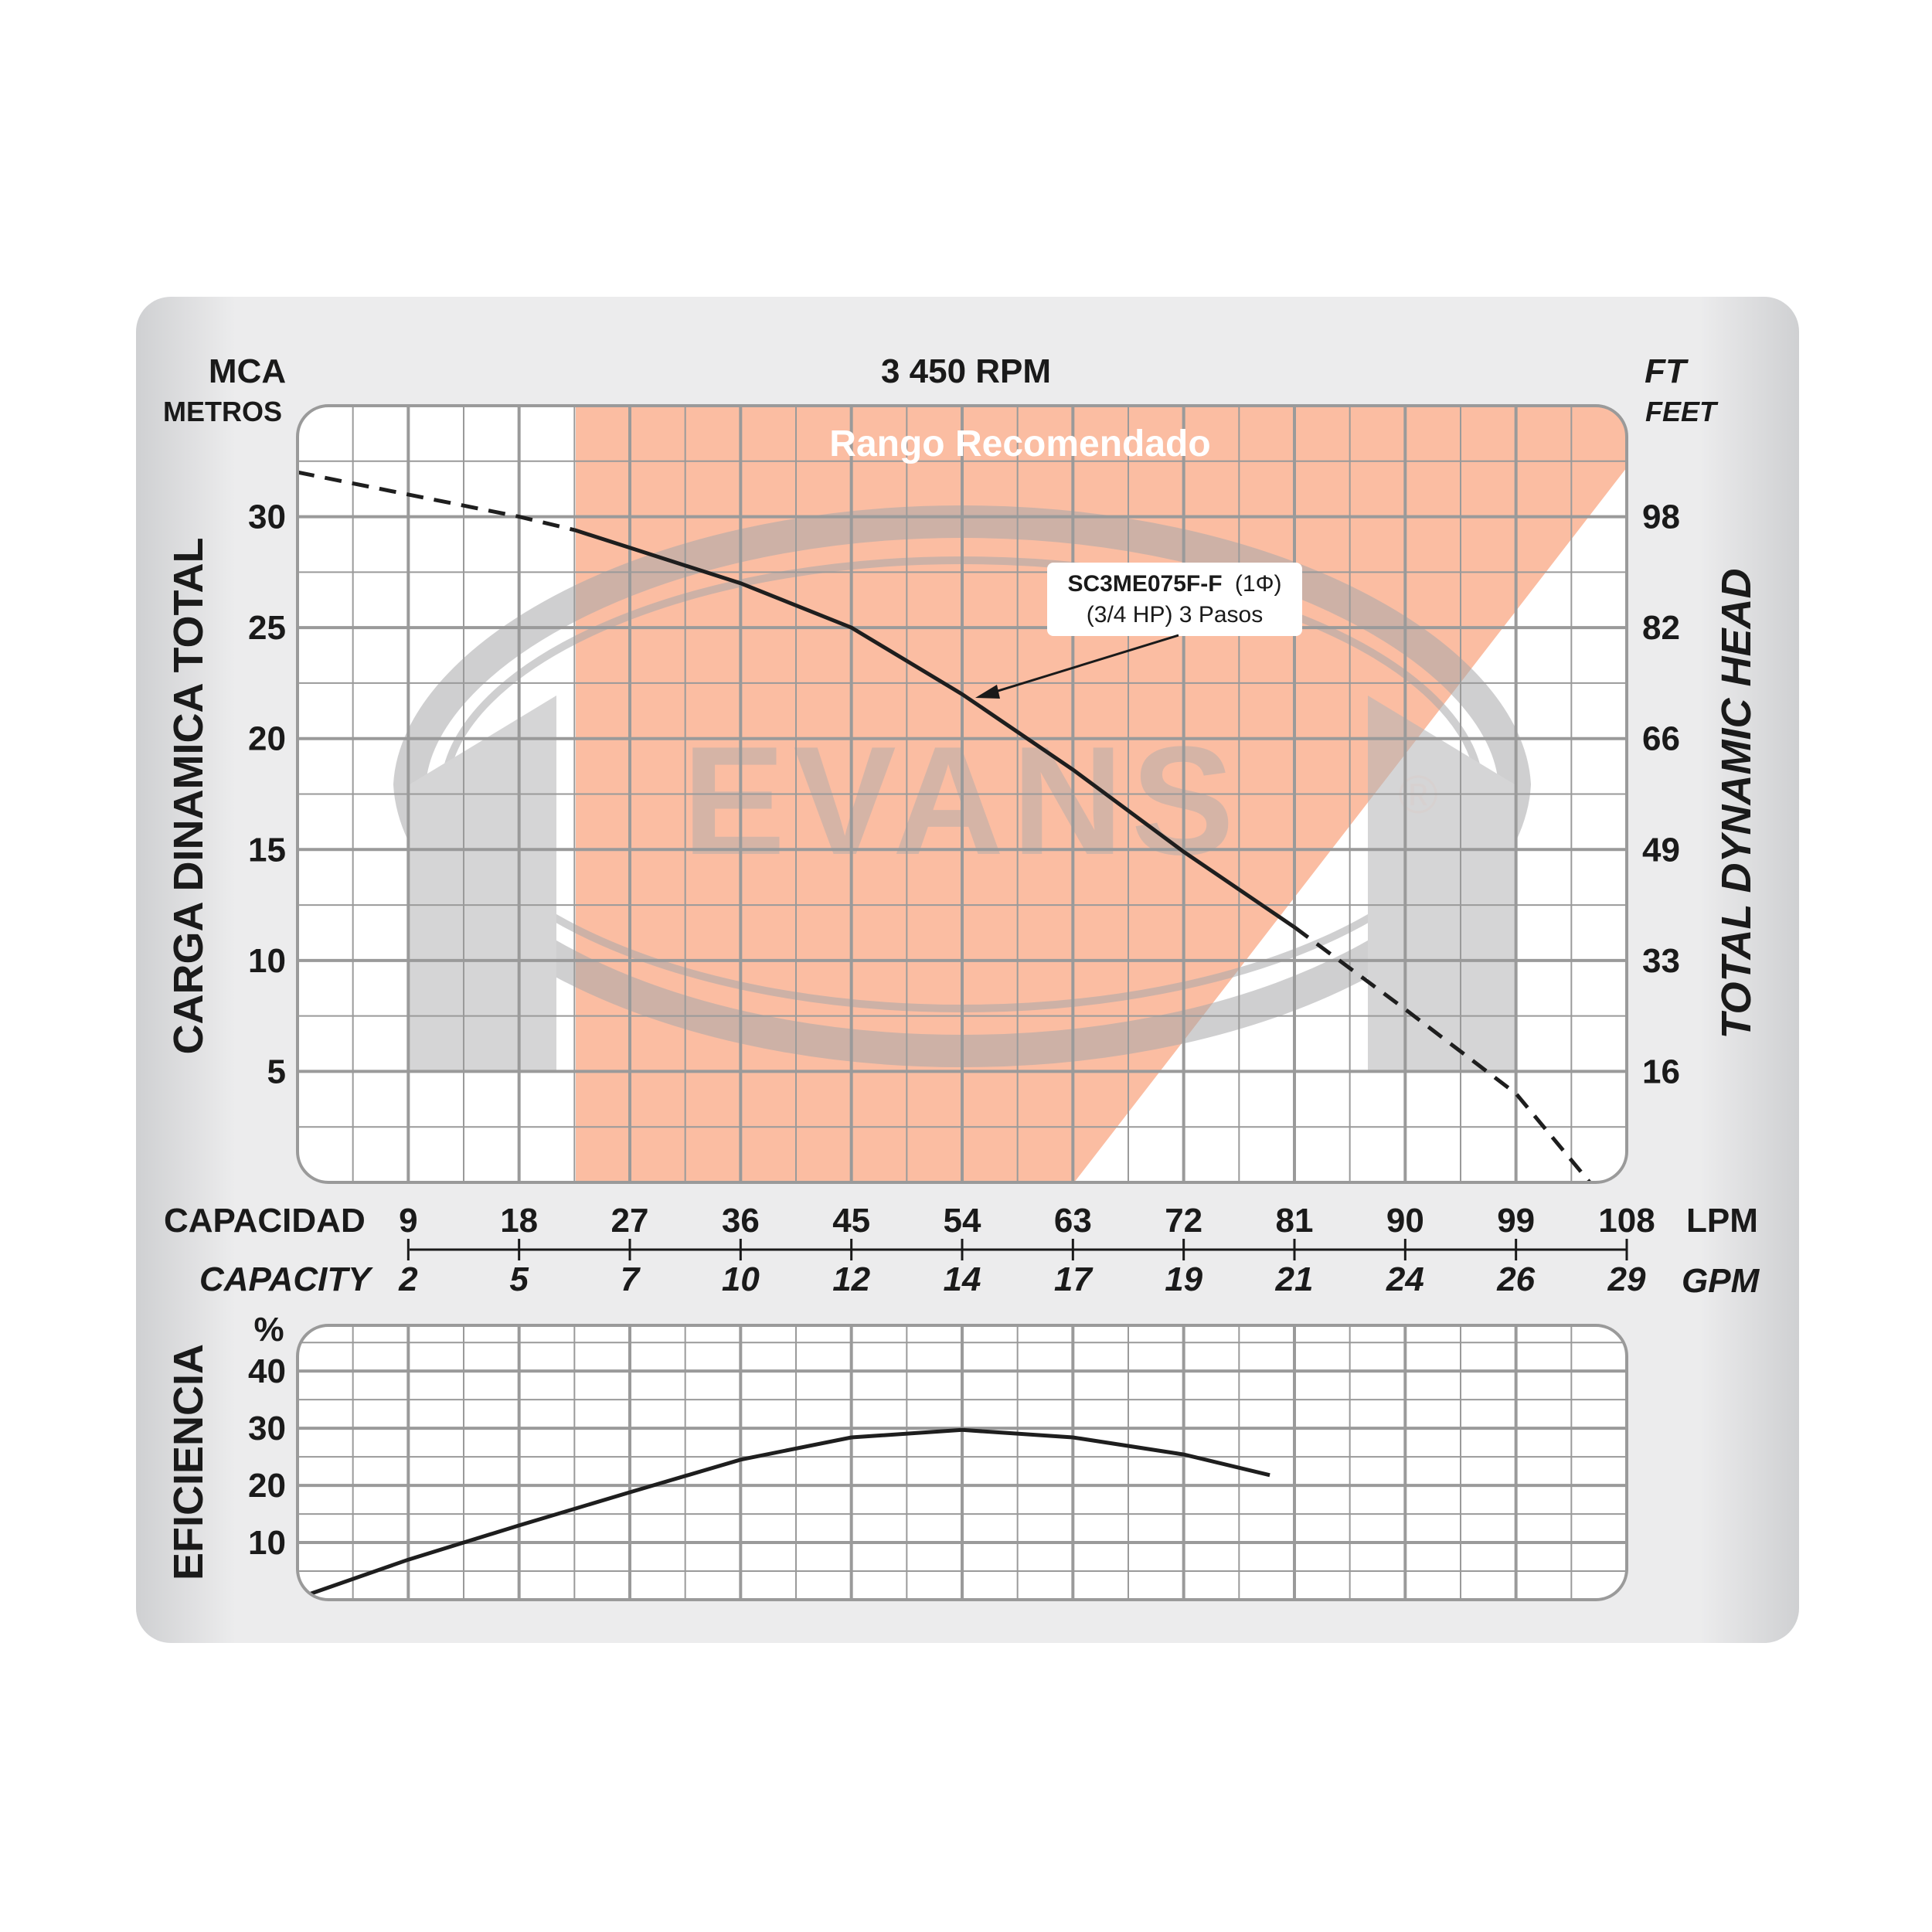  I want to click on efficiency-plot-border, so click(962, 1462).